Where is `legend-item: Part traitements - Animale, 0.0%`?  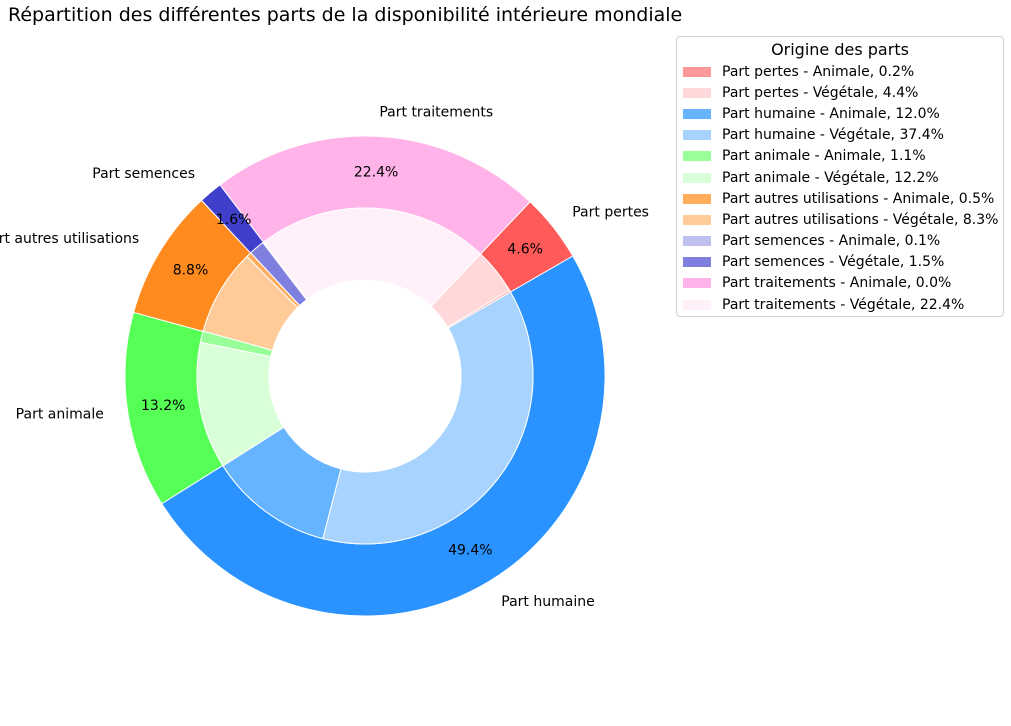
legend-item: Part traitements - Animale, 0.0% is located at coordinates (840, 283).